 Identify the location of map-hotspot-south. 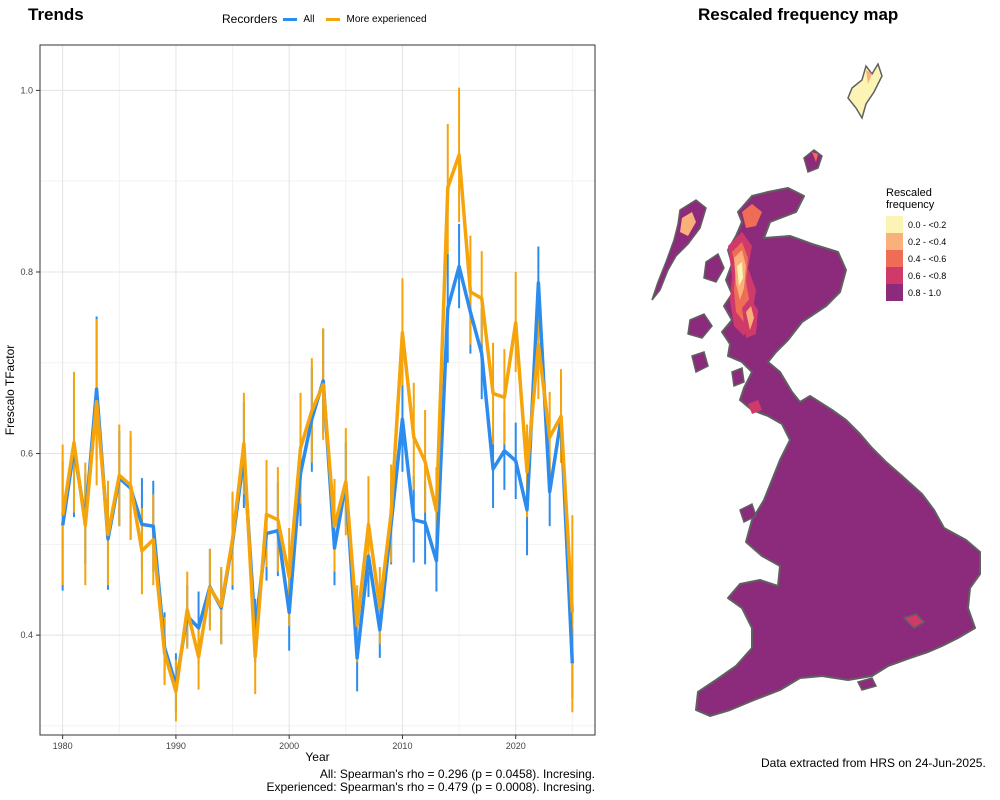
(914, 621).